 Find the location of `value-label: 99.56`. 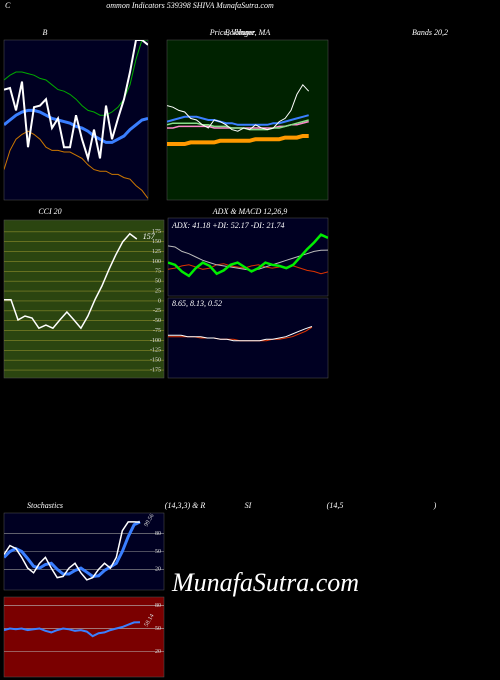

value-label: 99.56 is located at coordinates (150, 520).